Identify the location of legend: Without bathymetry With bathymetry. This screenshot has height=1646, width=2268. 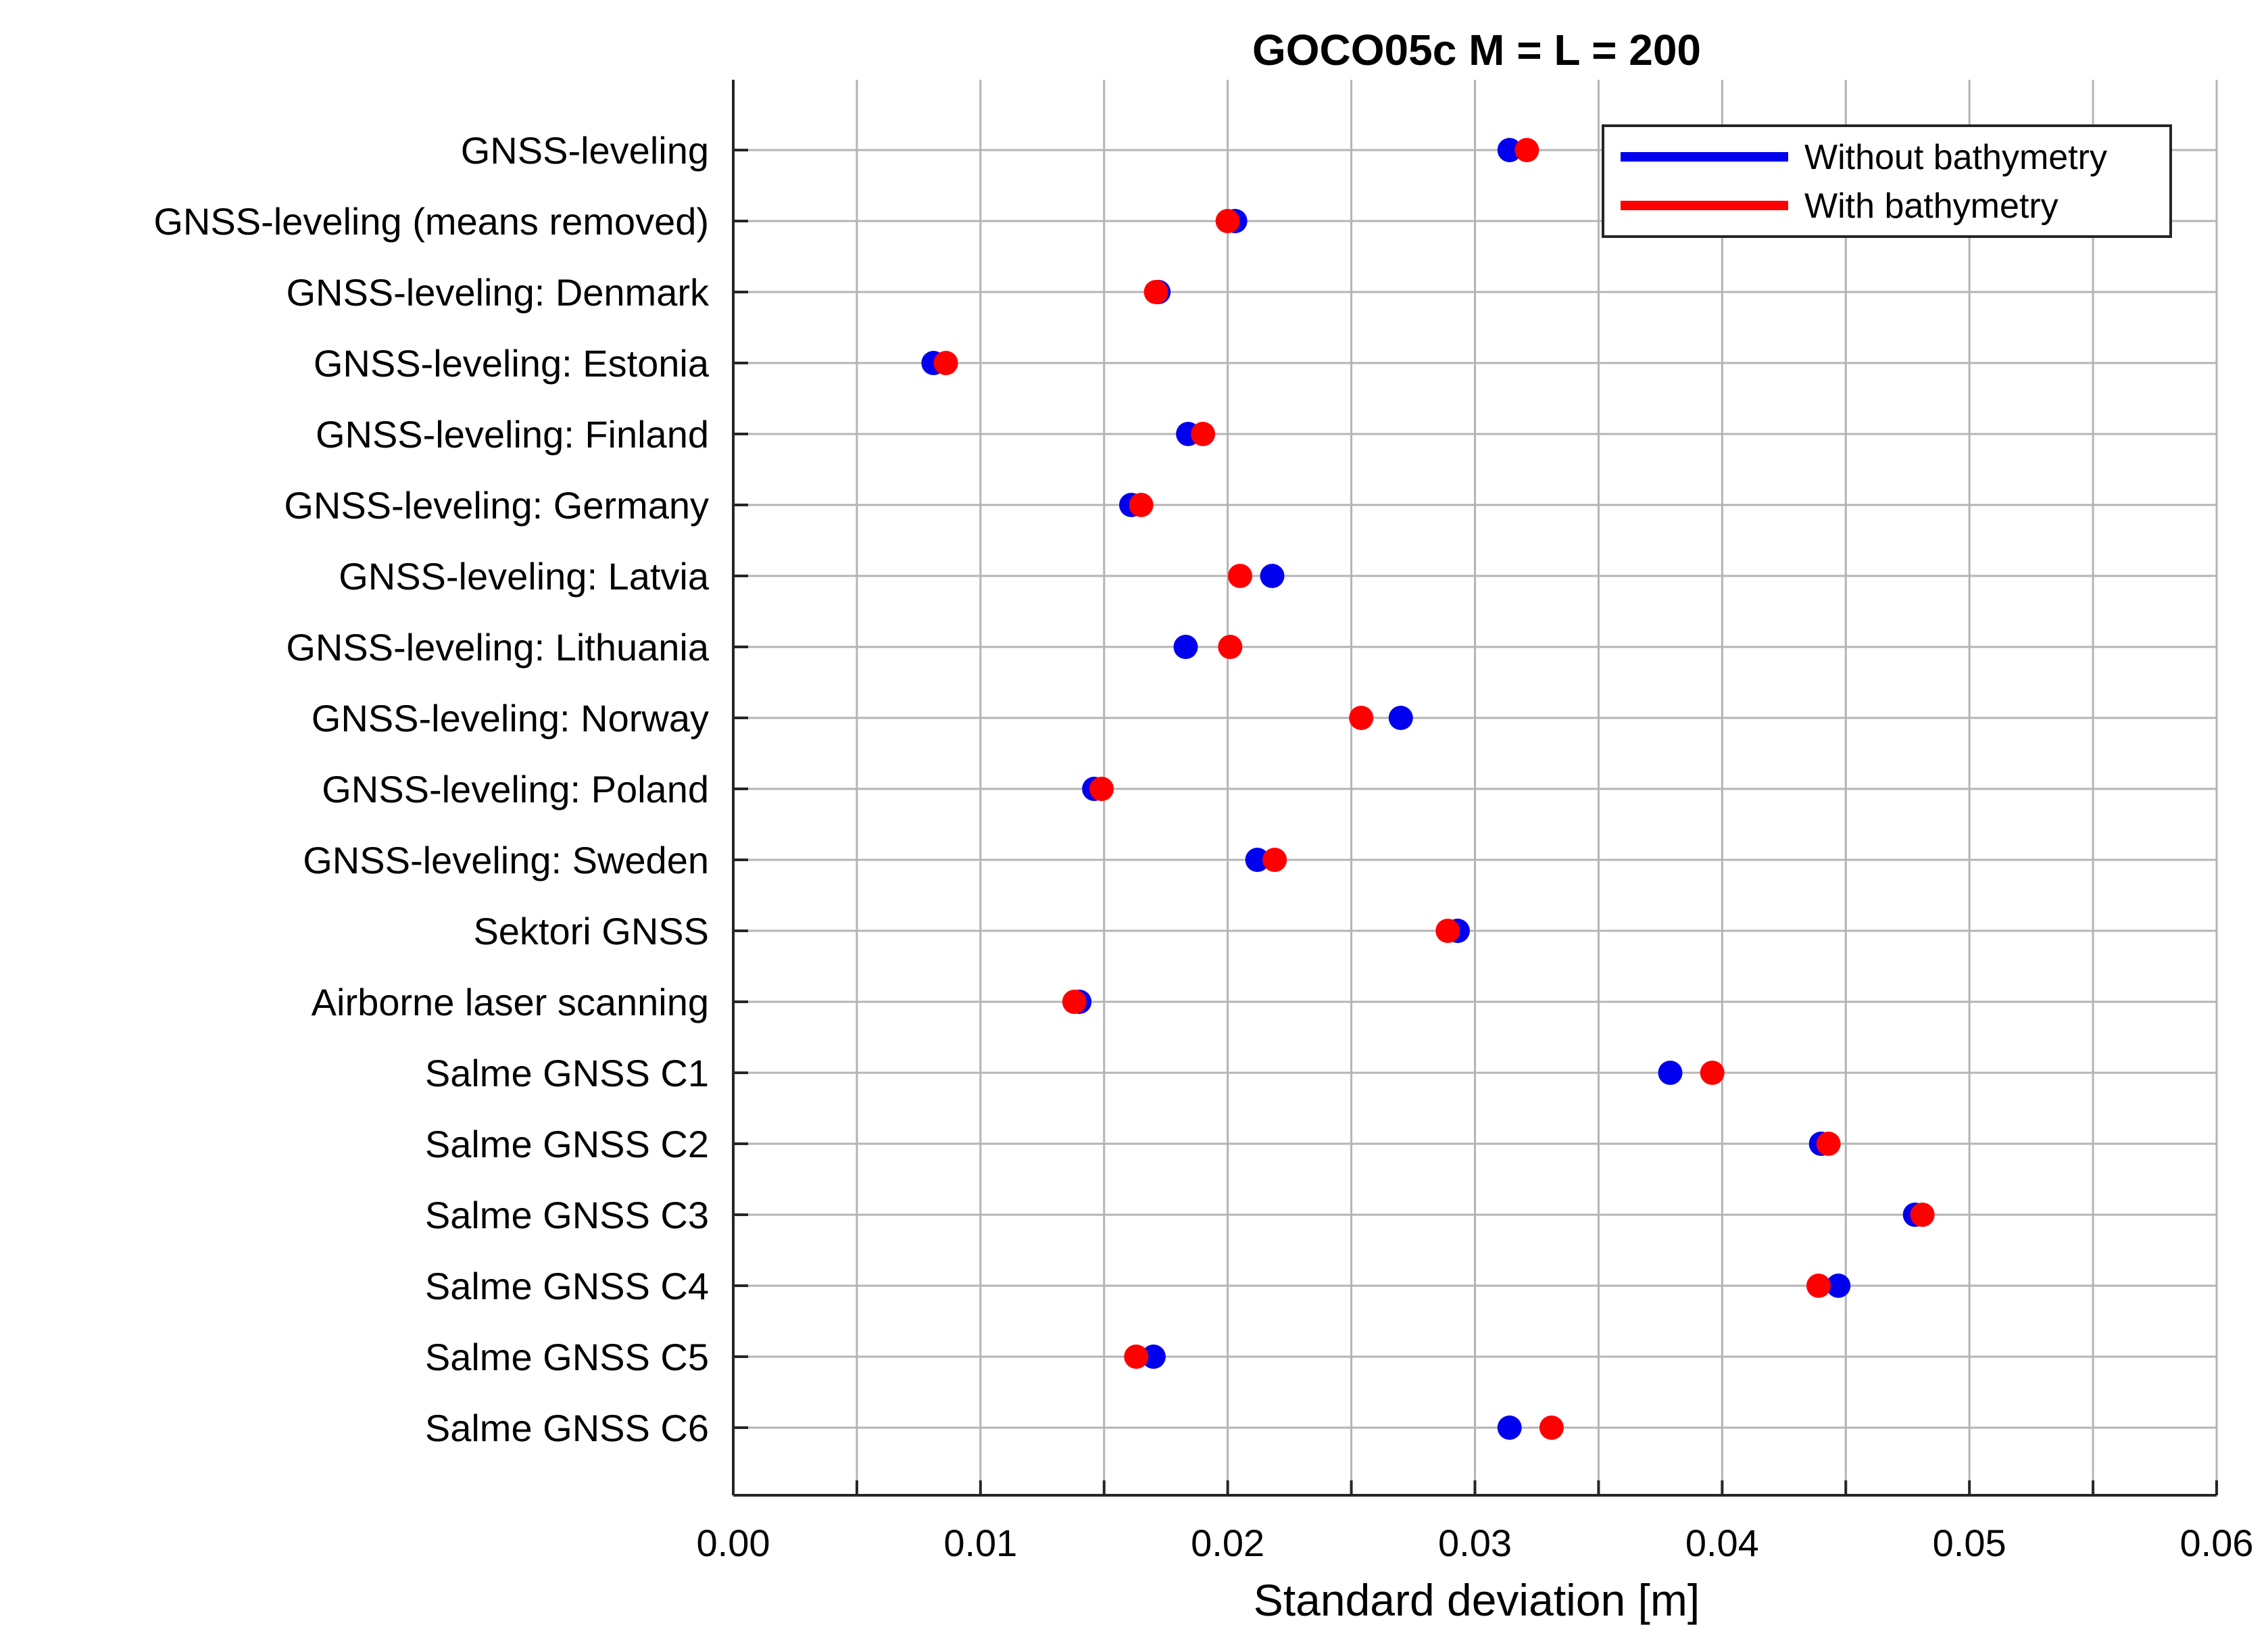
(1887, 181).